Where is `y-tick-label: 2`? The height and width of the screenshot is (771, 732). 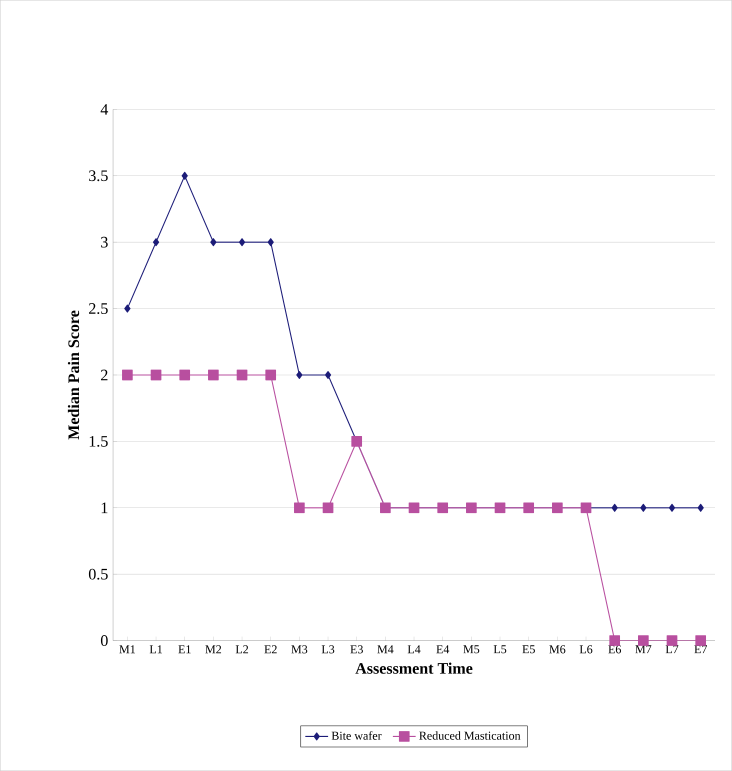 y-tick-label: 2 is located at coordinates (104, 375).